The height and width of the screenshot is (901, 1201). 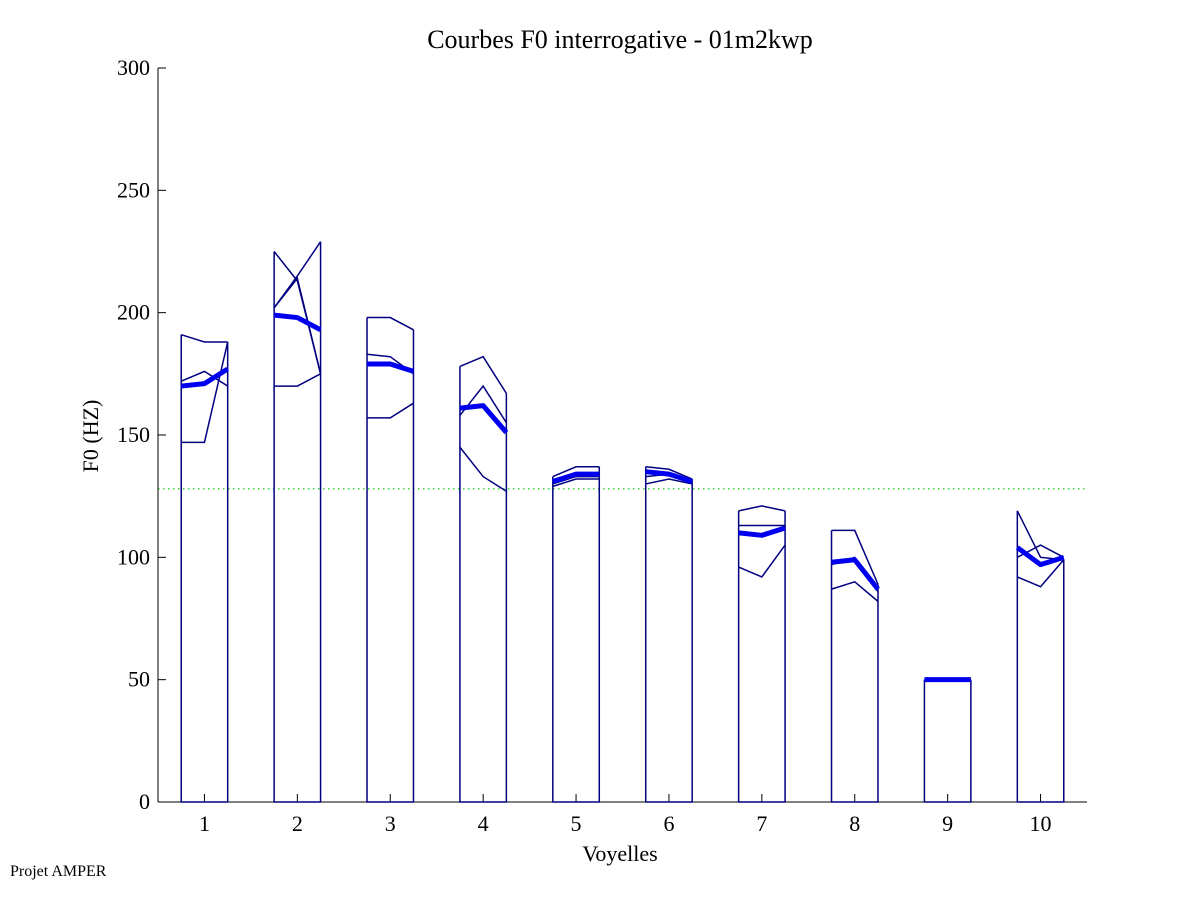 What do you see at coordinates (576, 823) in the screenshot?
I see `x-tick-label: 5` at bounding box center [576, 823].